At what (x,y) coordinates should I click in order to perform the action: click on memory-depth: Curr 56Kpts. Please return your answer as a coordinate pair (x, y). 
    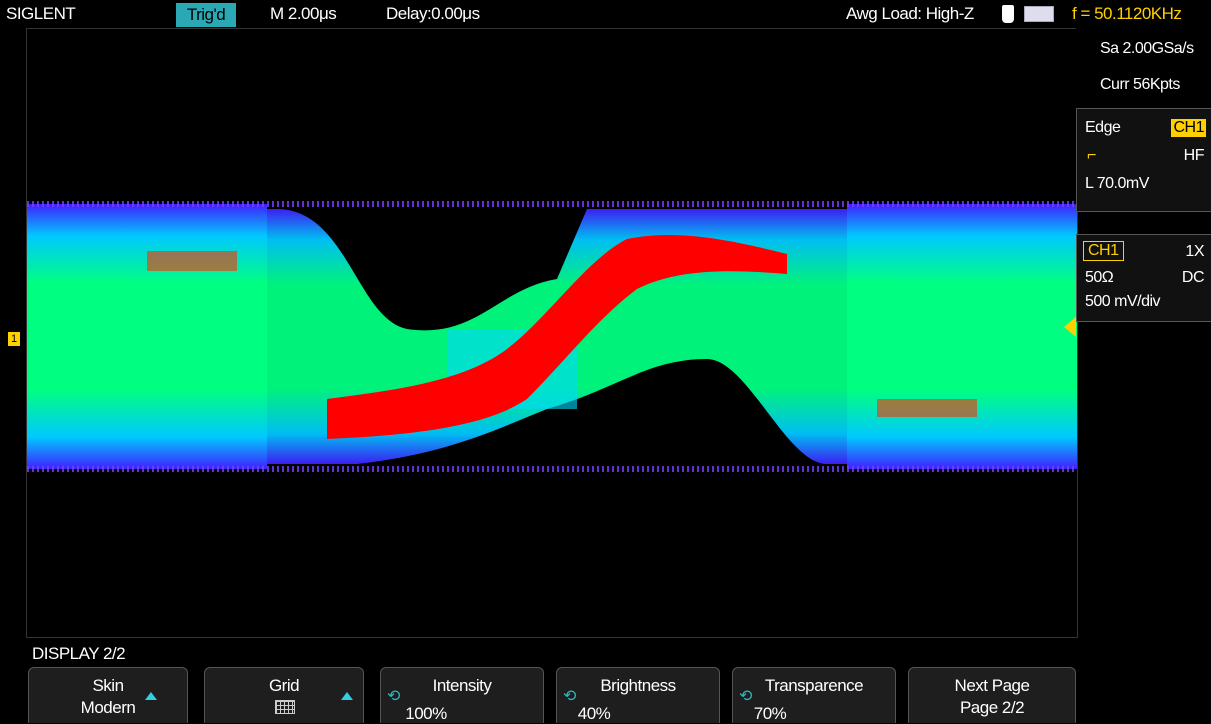
    Looking at the image, I should click on (1140, 84).